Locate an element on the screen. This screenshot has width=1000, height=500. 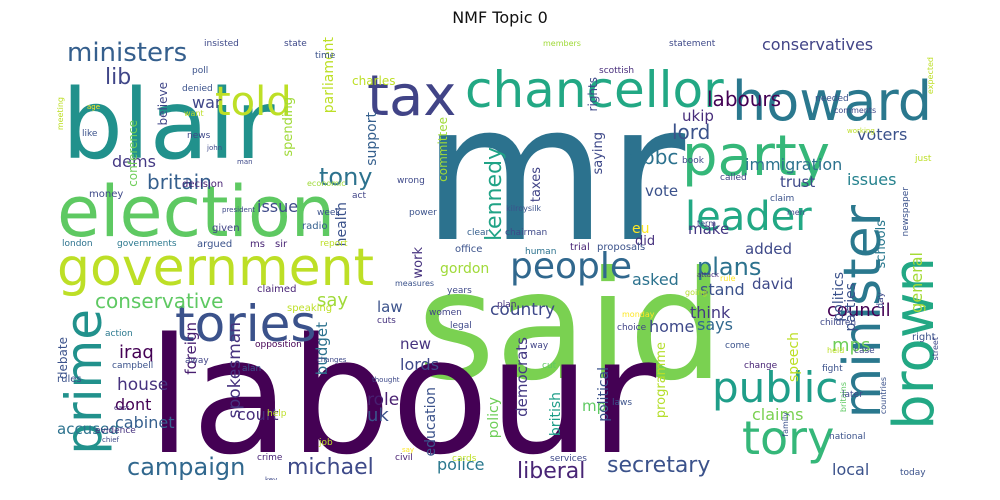
word-mps: mps is located at coordinates (851, 345).